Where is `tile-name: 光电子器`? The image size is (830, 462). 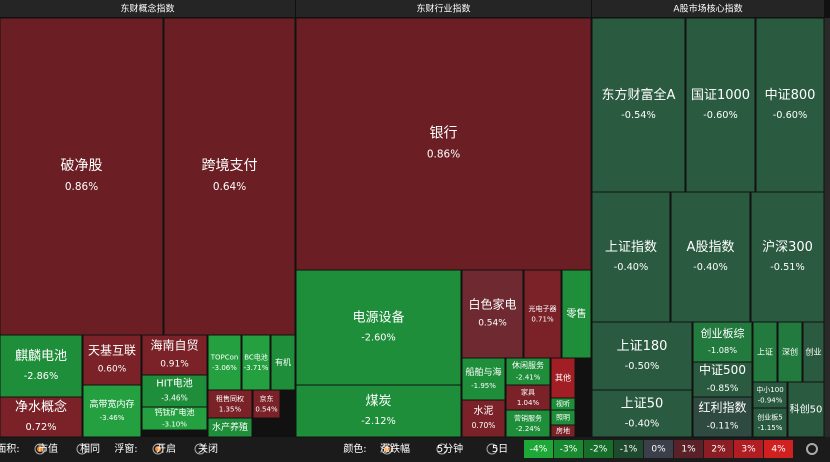 tile-name: 光电子器 is located at coordinates (543, 308).